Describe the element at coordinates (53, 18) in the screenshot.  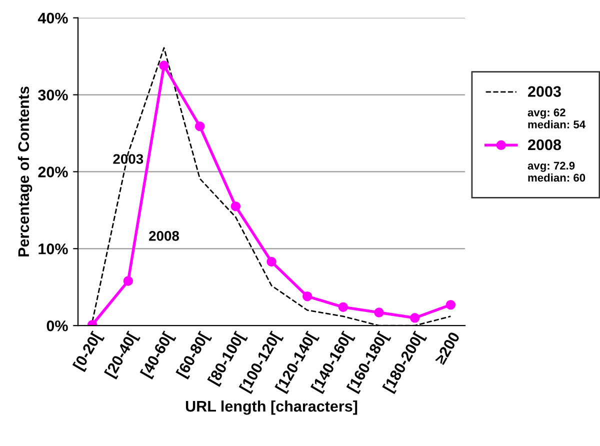
I see `y-tick-label: 40%` at that location.